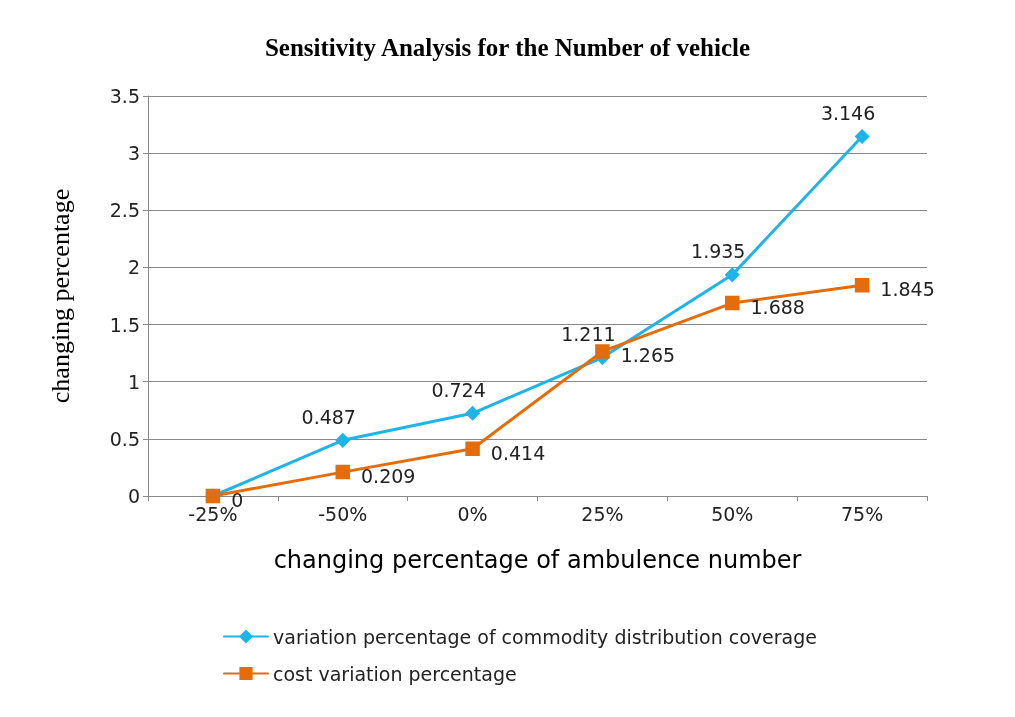  What do you see at coordinates (472, 513) in the screenshot?
I see `x-tick-label: 0%` at bounding box center [472, 513].